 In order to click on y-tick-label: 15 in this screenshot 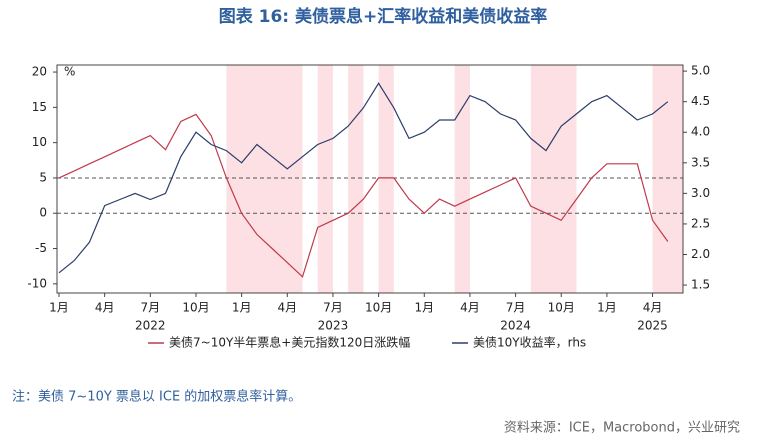, I will do `click(39, 107)`.